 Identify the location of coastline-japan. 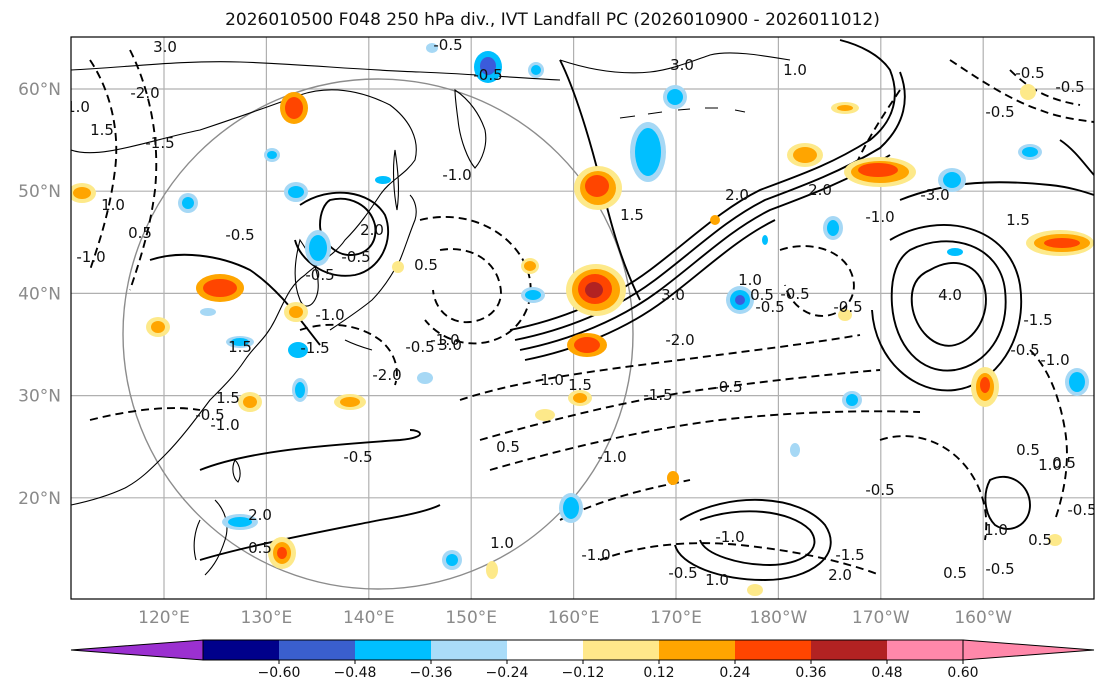
(373, 272).